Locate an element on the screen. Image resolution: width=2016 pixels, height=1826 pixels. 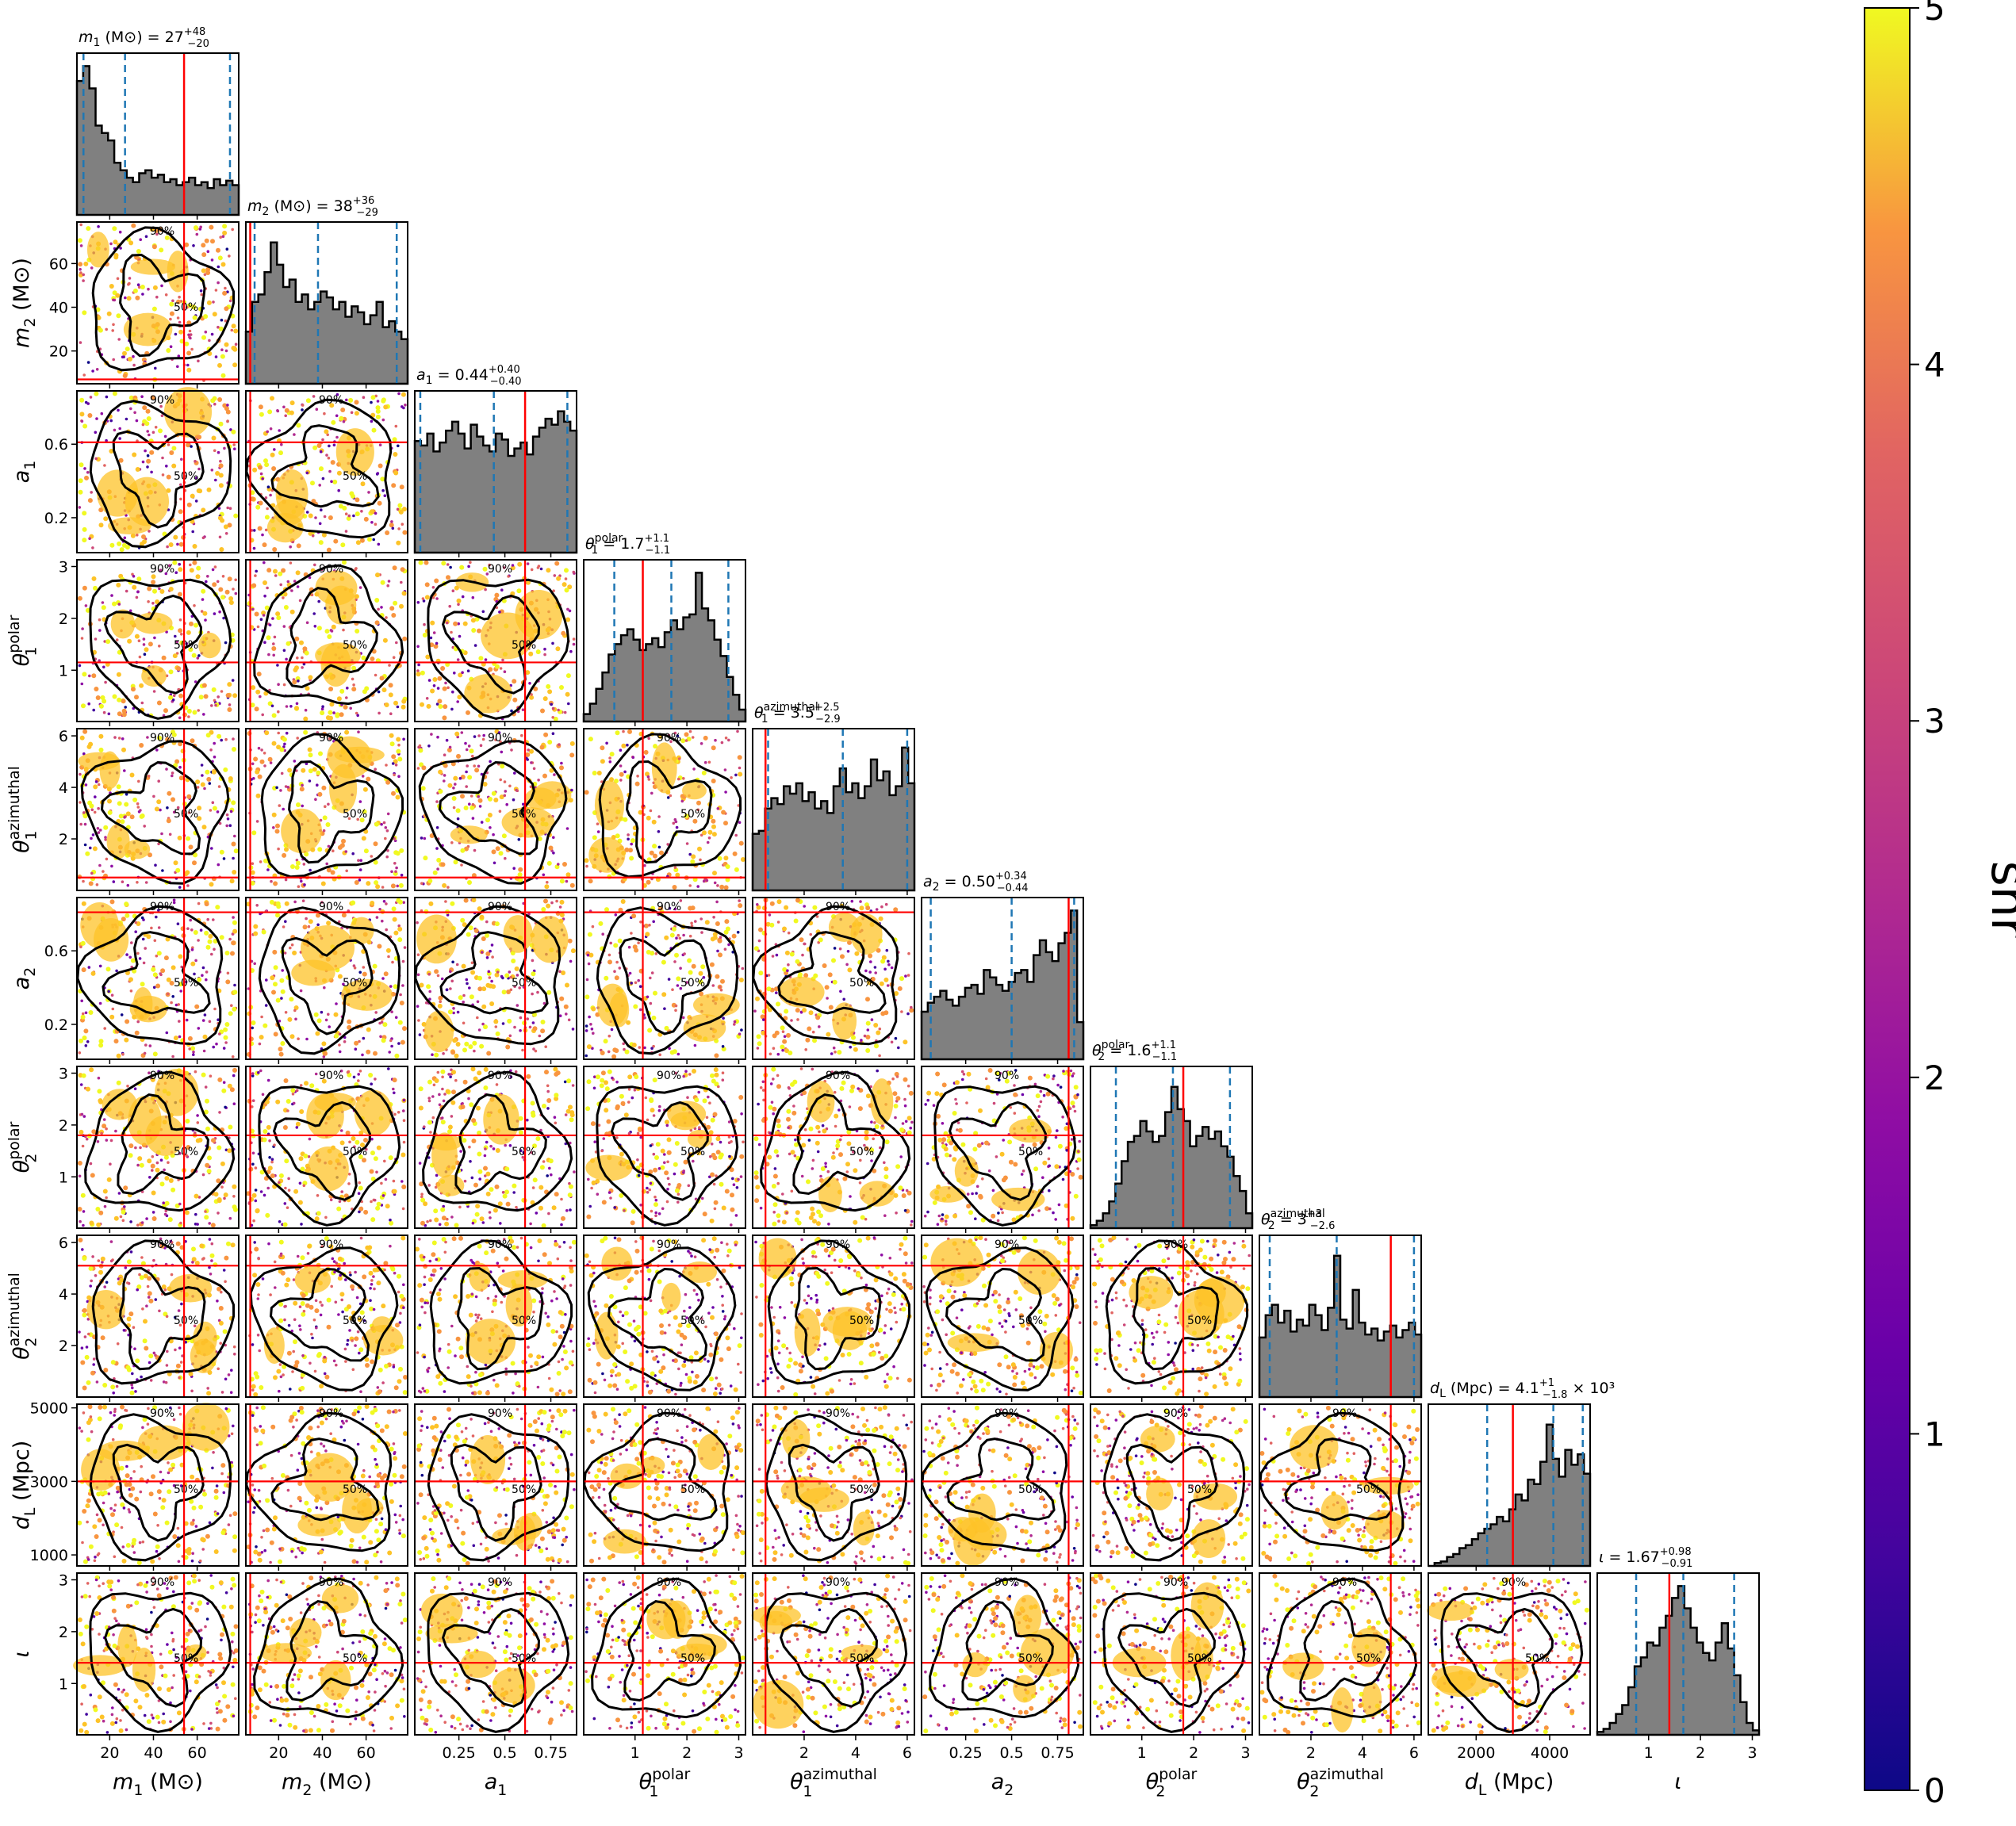
contour-label-50: 50% is located at coordinates (524, 814).